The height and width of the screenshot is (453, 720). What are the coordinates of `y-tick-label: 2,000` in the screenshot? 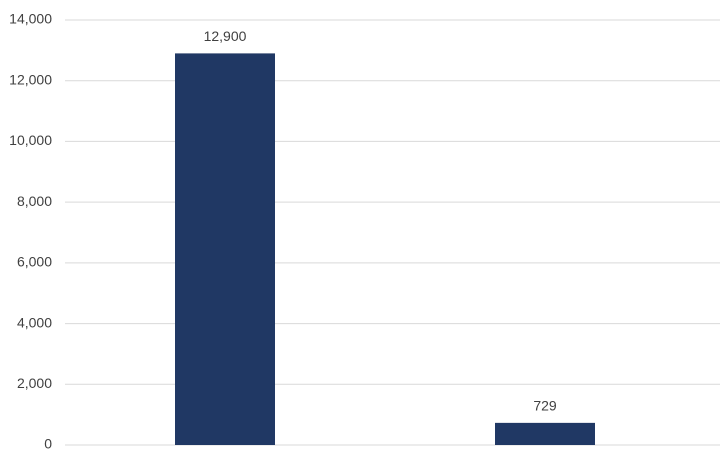 It's located at (34, 383).